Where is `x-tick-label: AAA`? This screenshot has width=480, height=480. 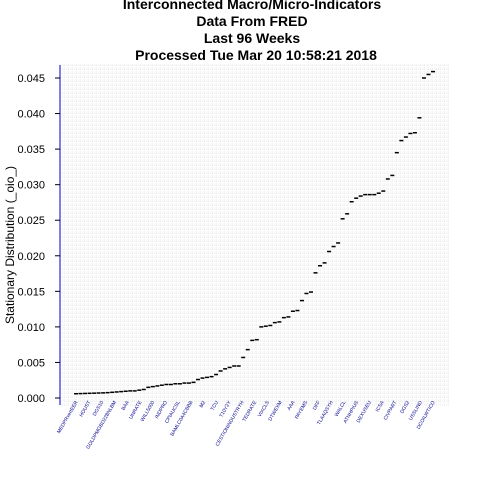 x-tick-label: AAA is located at coordinates (291, 405).